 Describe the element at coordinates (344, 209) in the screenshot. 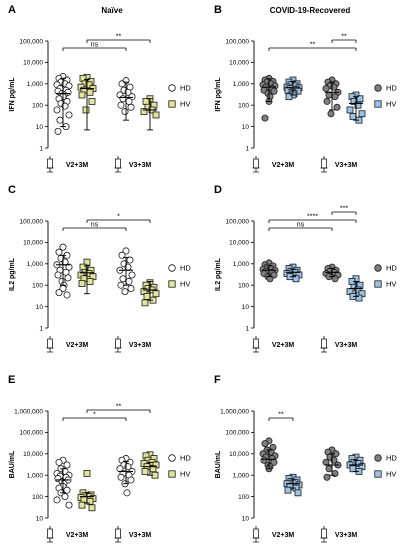

I see `significance-label: ***` at that location.